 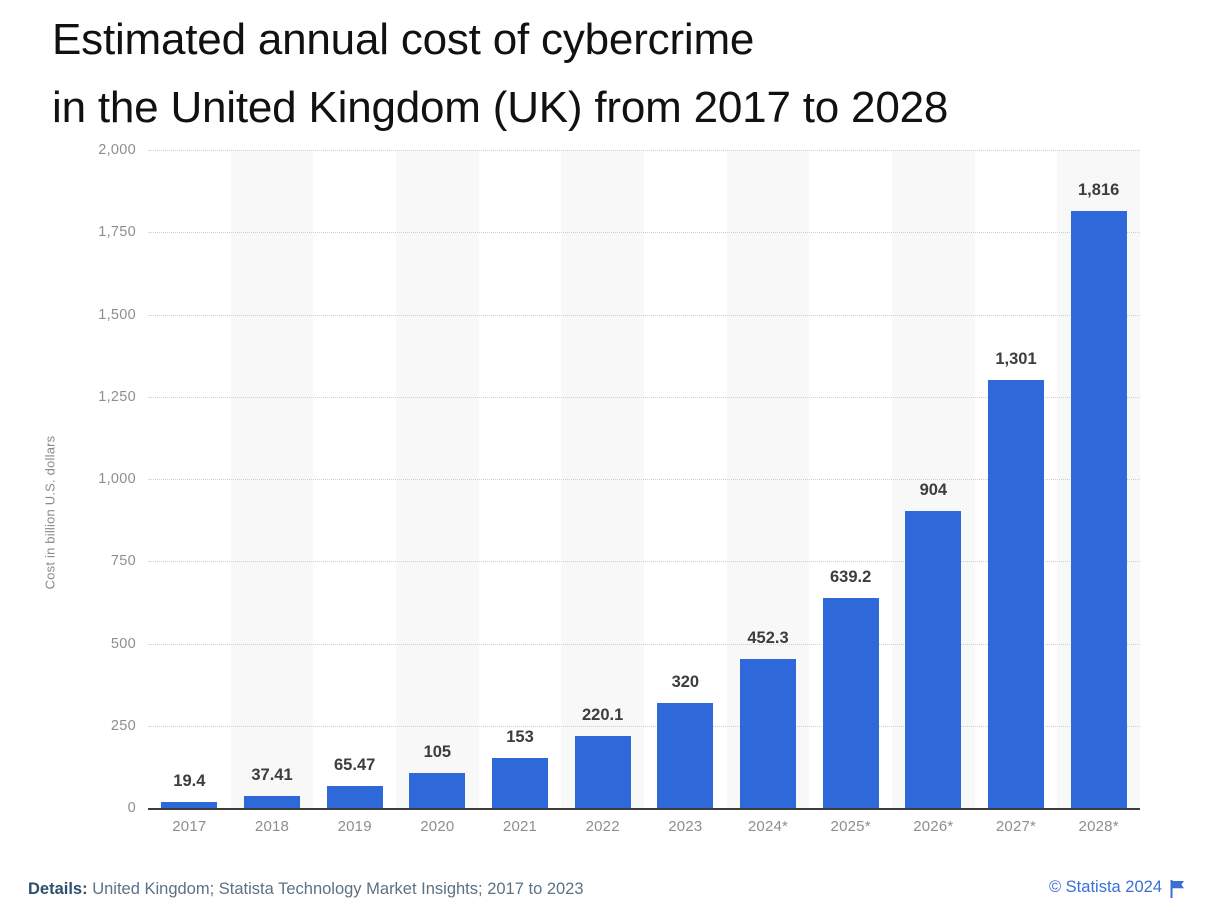 I want to click on bar-value-label: 105, so click(x=437, y=752).